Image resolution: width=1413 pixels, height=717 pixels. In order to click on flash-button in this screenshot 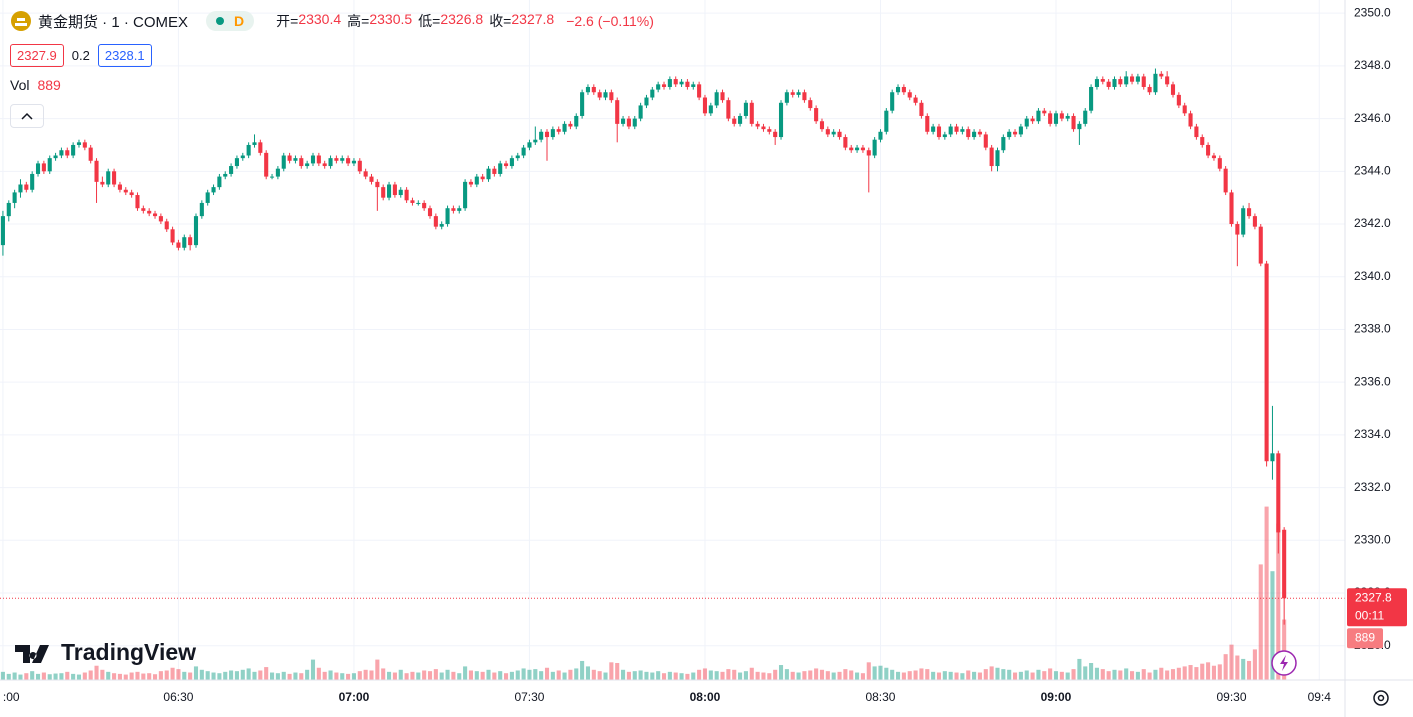, I will do `click(1284, 663)`.